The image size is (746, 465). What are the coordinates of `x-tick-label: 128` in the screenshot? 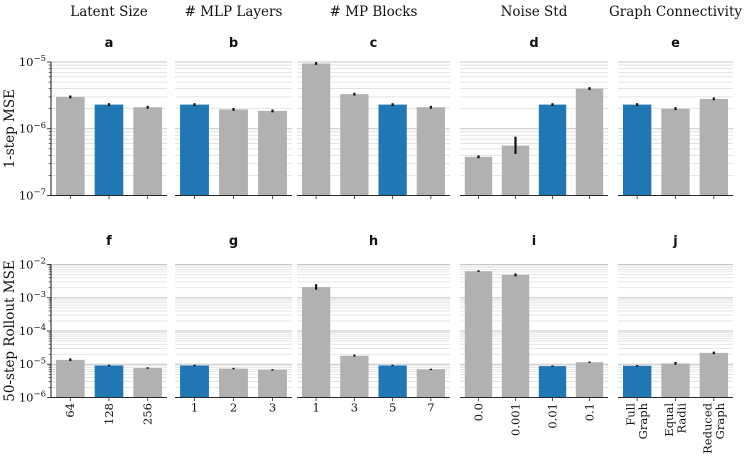 It's located at (109, 414).